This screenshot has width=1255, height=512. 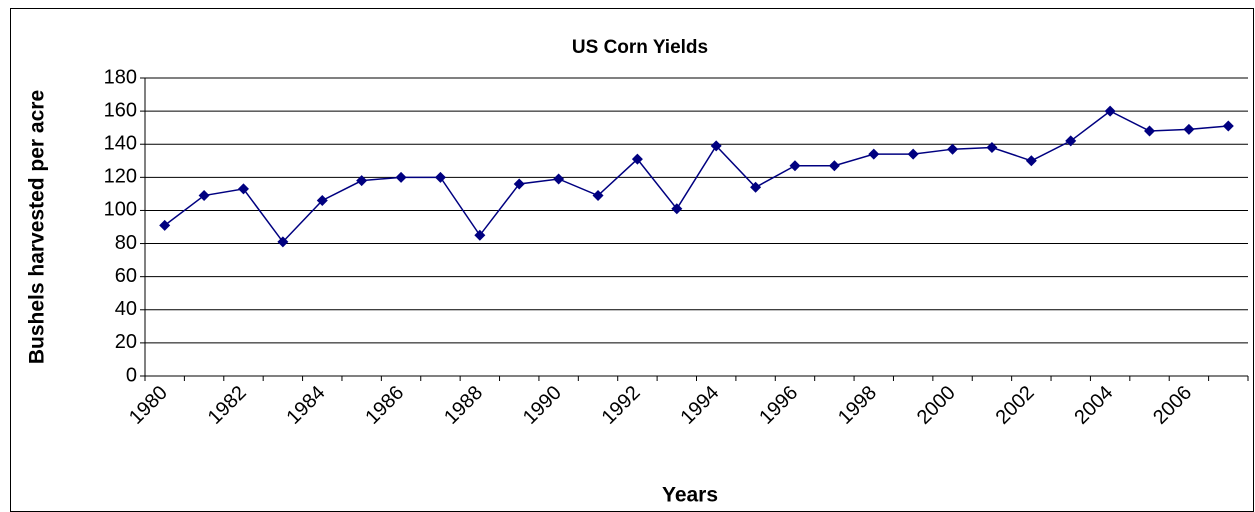 What do you see at coordinates (37, 227) in the screenshot?
I see `y-axis-label: Bushels harvested per acre` at bounding box center [37, 227].